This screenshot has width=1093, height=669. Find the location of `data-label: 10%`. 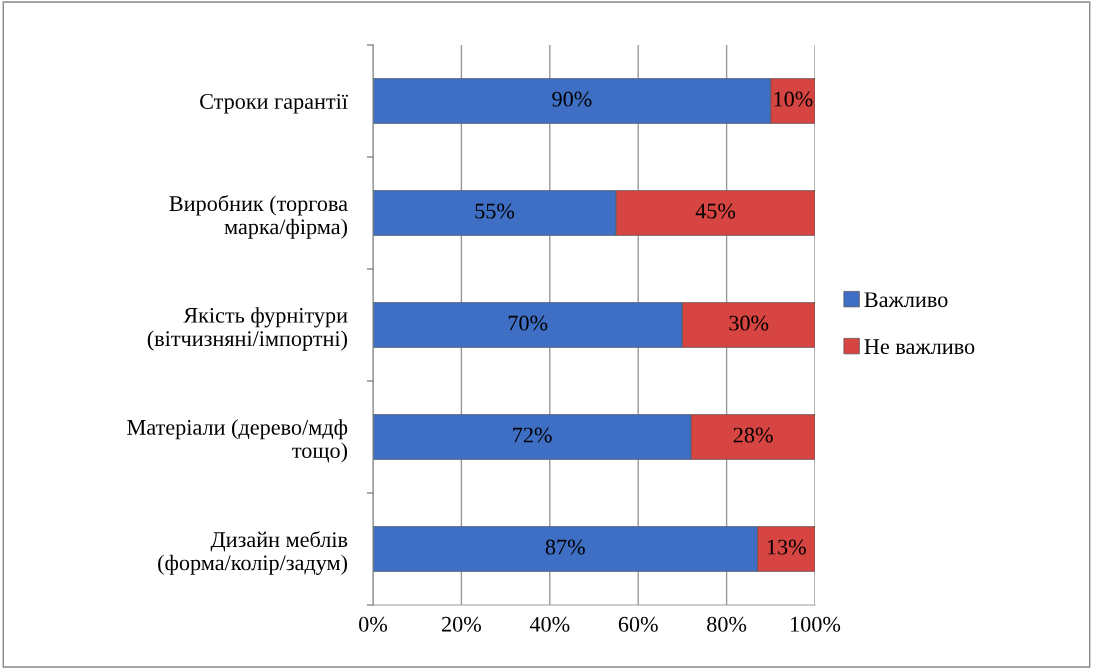

data-label: 10% is located at coordinates (793, 99).